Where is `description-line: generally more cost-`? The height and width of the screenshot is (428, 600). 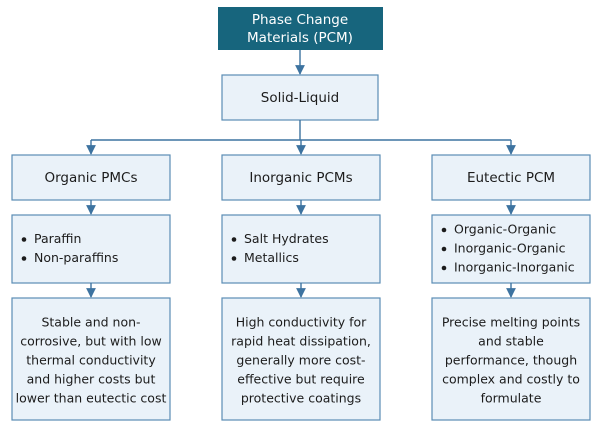 description-line: generally more cost- is located at coordinates (300, 360).